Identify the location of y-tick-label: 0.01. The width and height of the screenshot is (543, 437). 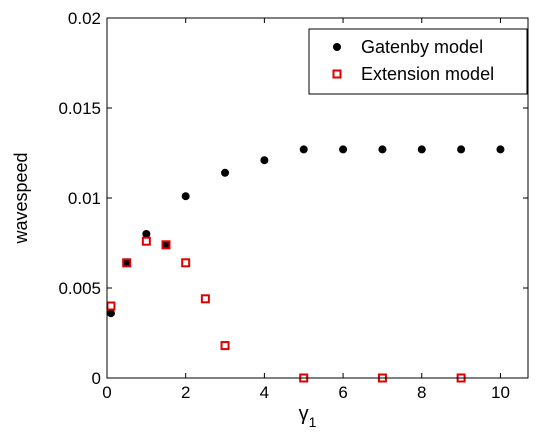
(84, 198).